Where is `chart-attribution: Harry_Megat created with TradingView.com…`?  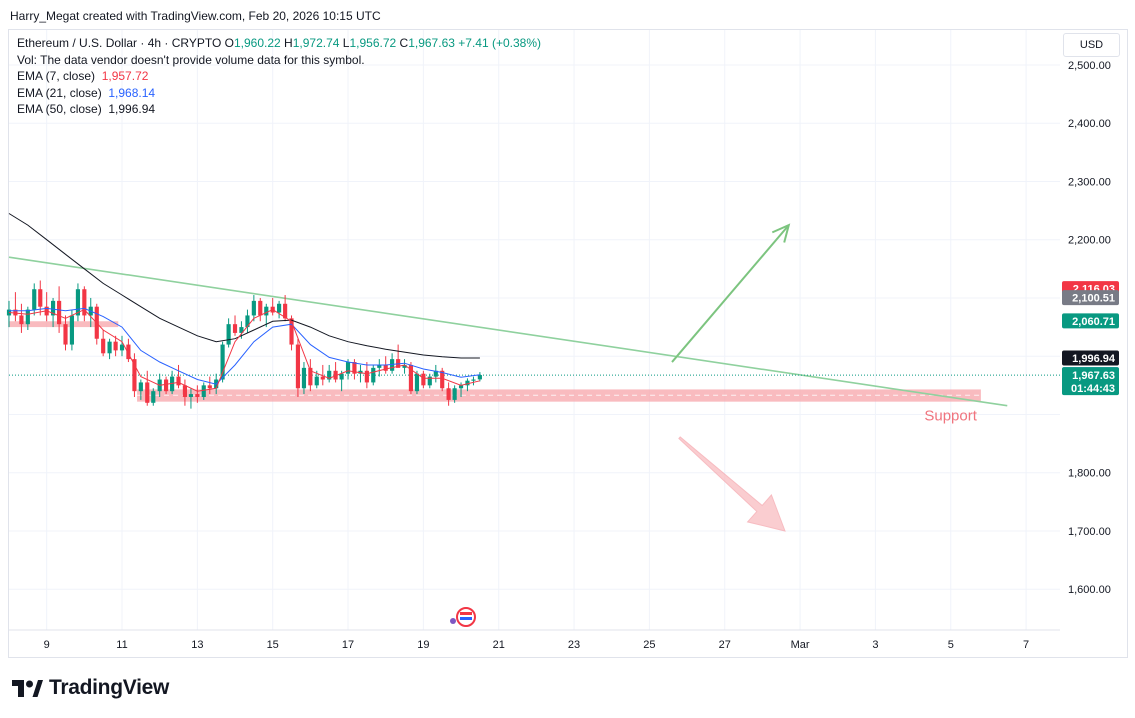 chart-attribution: Harry_Megat created with TradingView.com… is located at coordinates (195, 16).